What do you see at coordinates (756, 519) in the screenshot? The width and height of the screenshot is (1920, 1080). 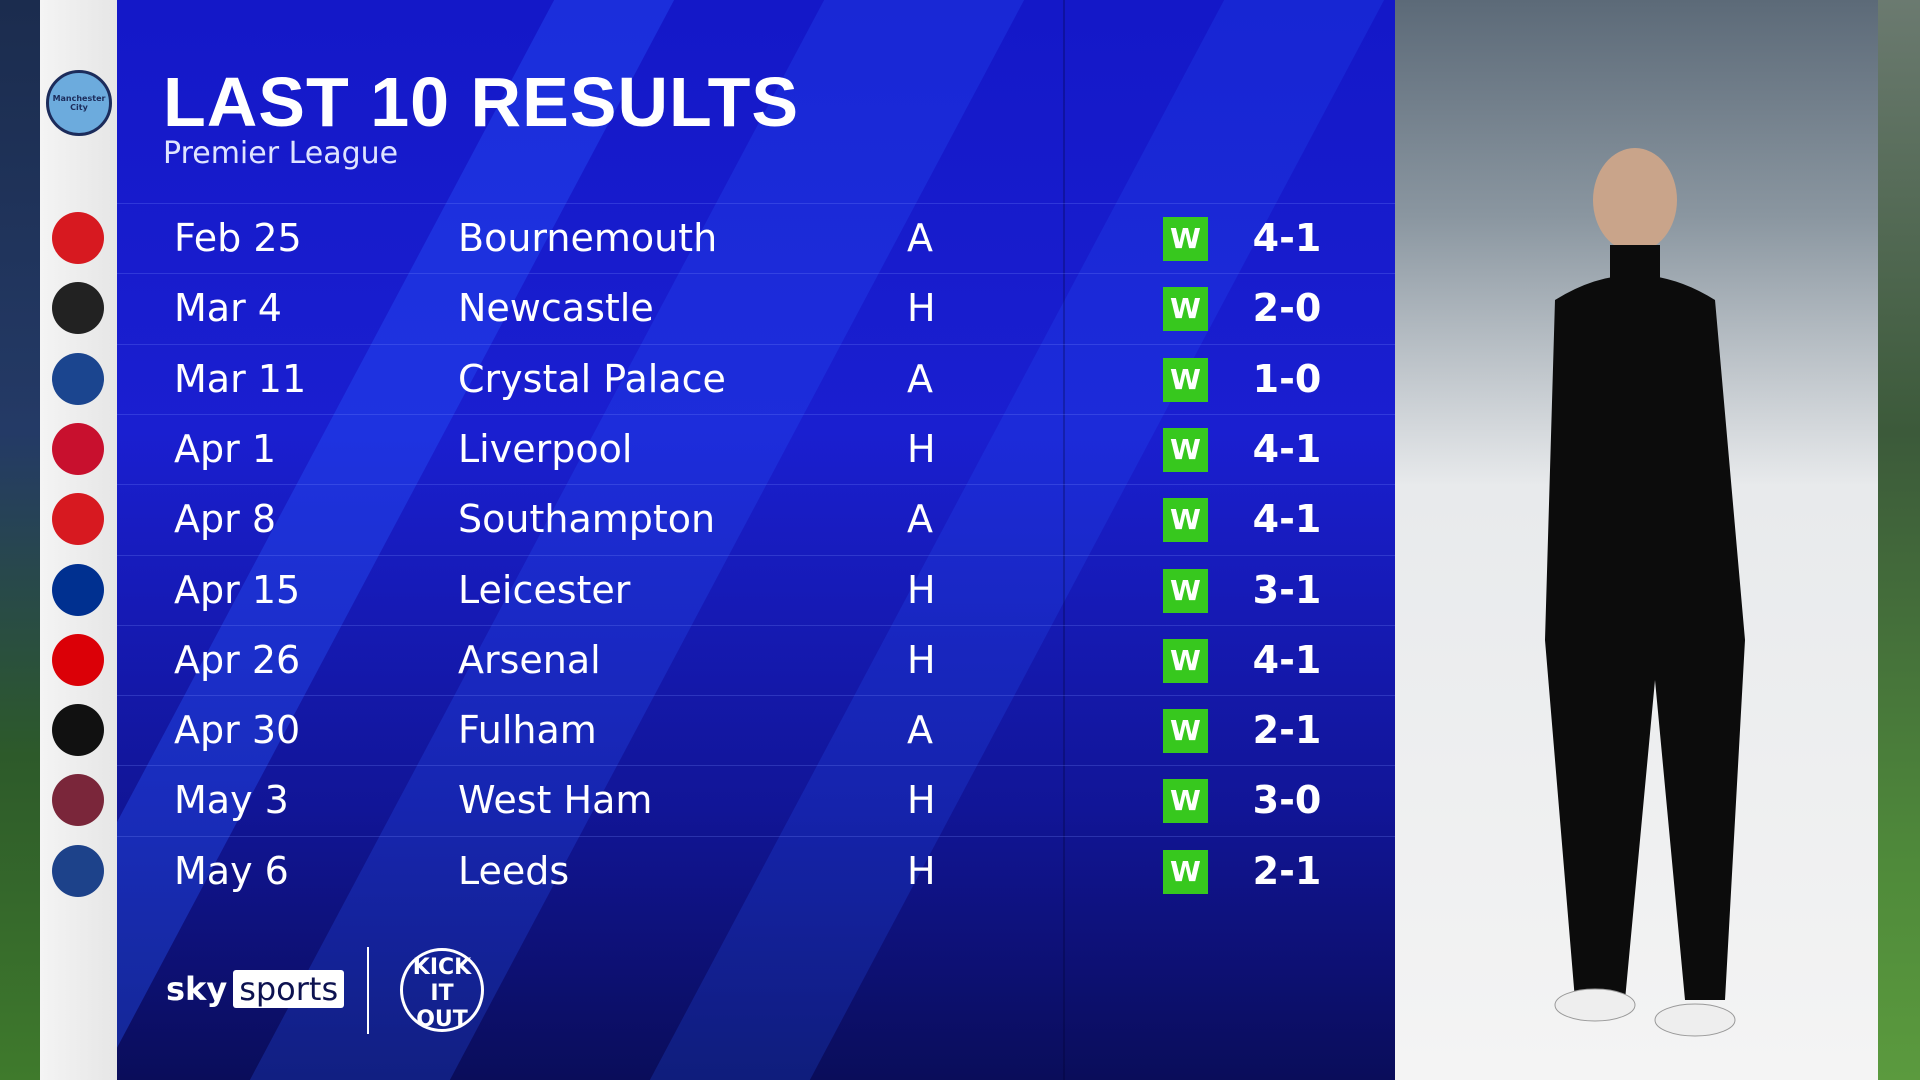 I see `result-row: Apr 8 Southampton A W 4-1` at bounding box center [756, 519].